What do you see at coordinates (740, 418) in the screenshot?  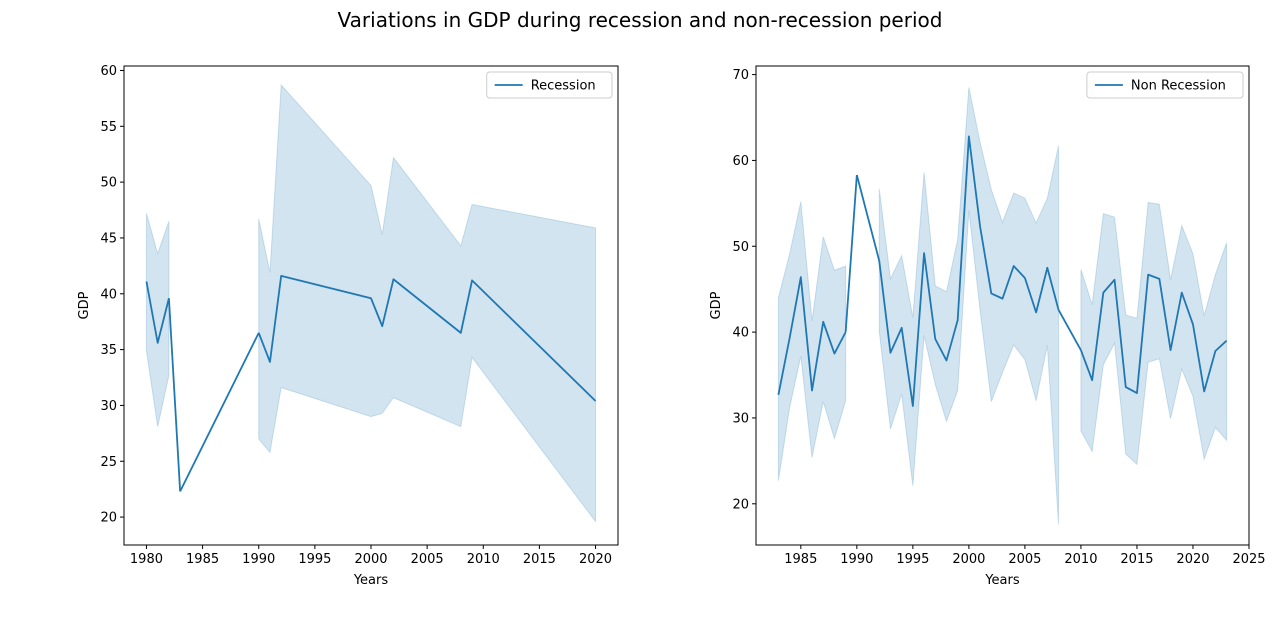 I see `y-tick-label-right-1: 30` at bounding box center [740, 418].